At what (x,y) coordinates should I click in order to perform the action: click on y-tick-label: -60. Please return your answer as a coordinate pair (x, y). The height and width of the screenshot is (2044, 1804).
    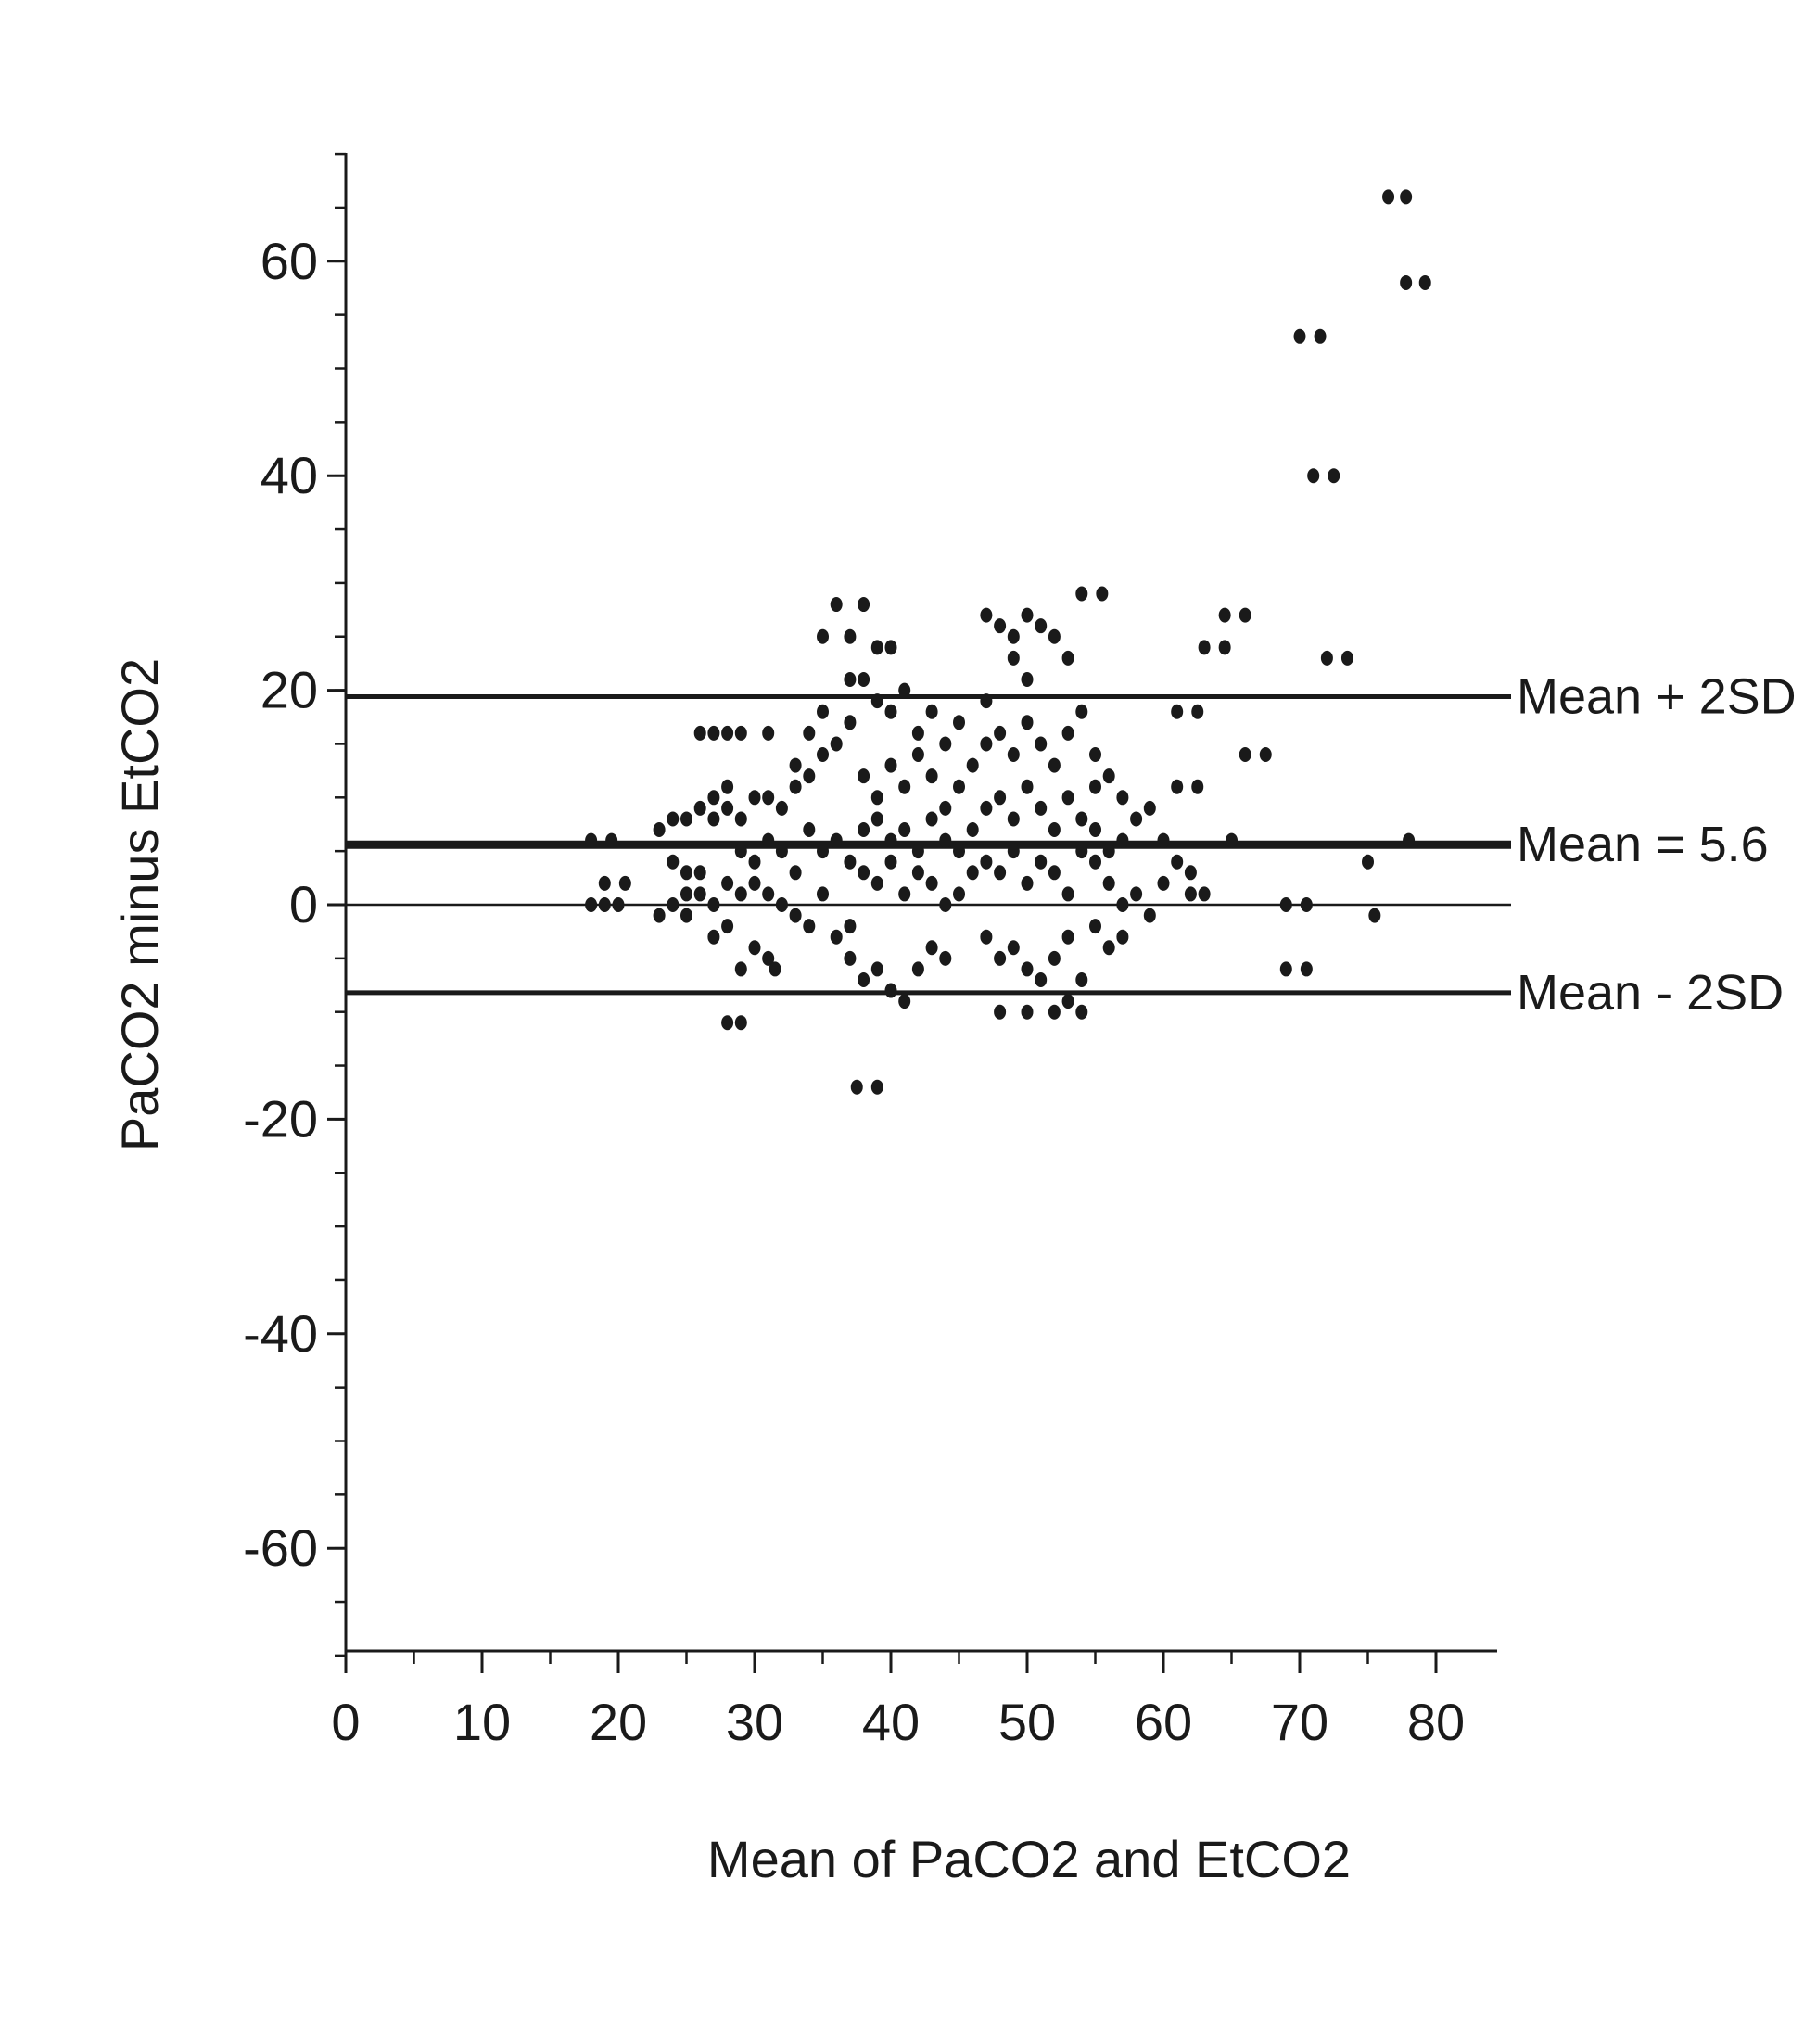
    Looking at the image, I should click on (280, 1547).